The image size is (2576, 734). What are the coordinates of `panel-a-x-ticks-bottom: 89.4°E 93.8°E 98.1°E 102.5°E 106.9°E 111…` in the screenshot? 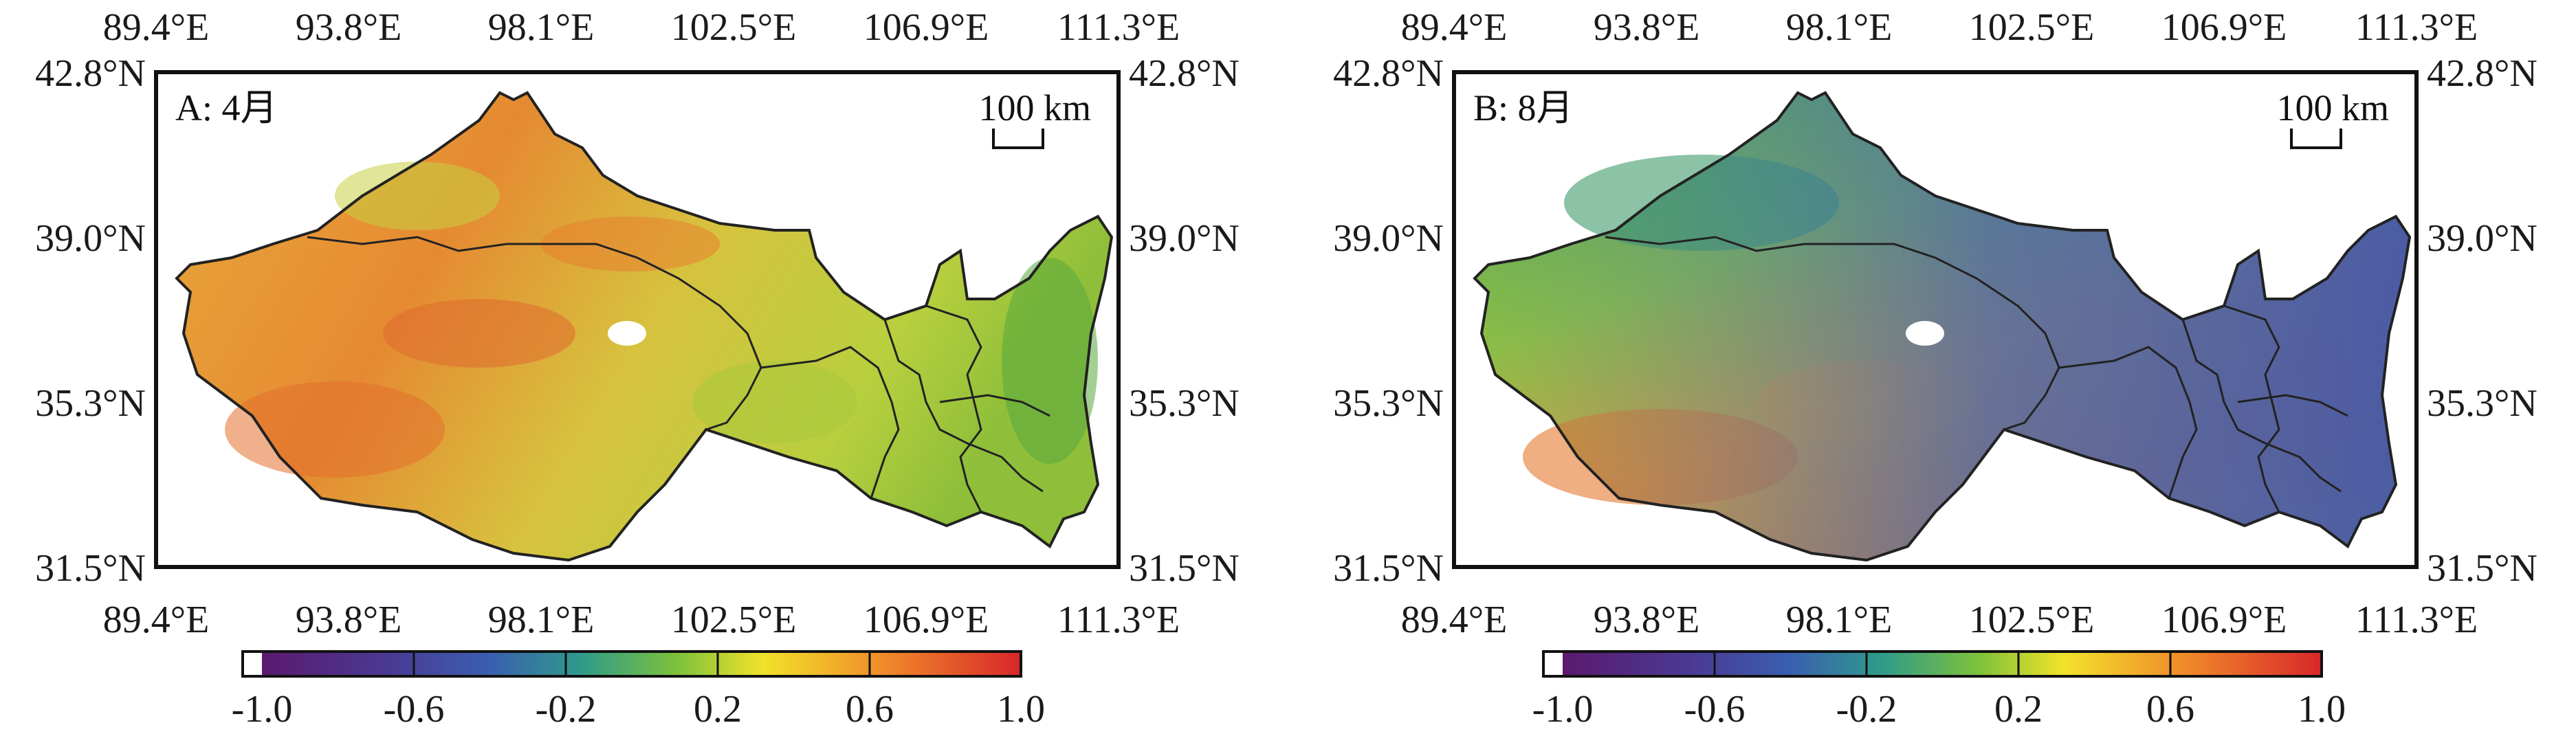 It's located at (641, 620).